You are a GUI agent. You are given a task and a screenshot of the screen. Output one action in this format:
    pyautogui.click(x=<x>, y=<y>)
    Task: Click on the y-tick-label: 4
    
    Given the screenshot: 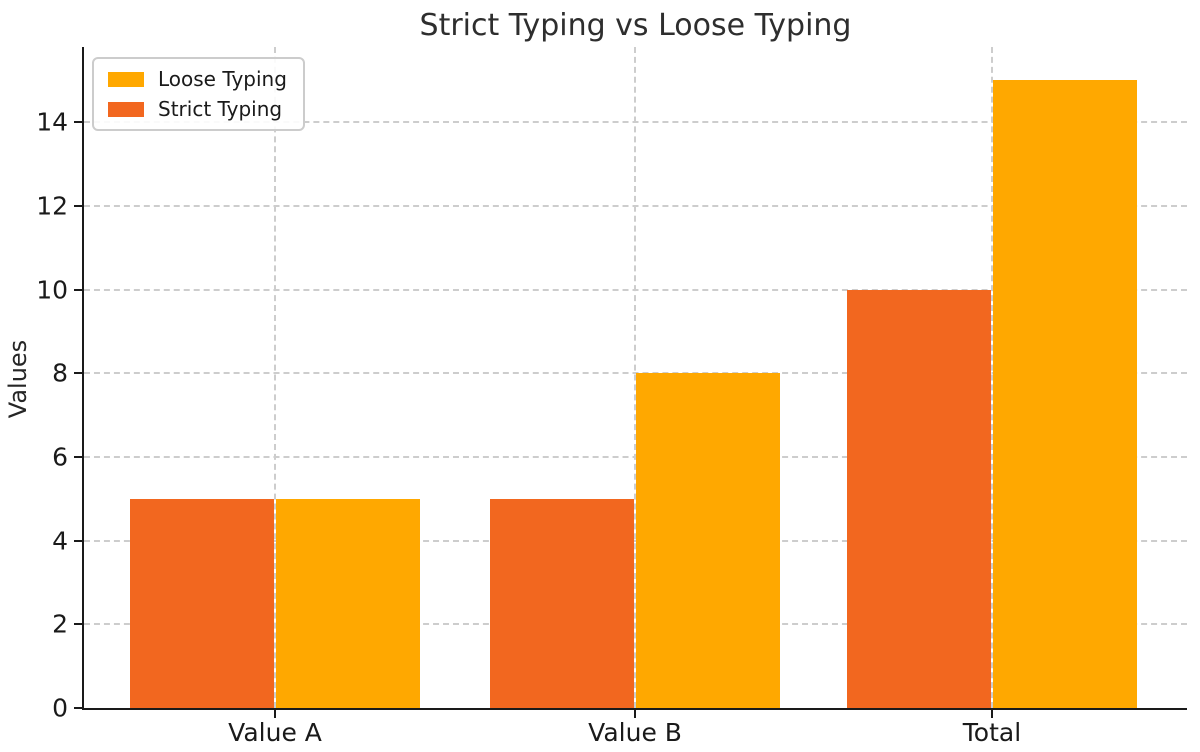 What is the action you would take?
    pyautogui.click(x=60, y=541)
    